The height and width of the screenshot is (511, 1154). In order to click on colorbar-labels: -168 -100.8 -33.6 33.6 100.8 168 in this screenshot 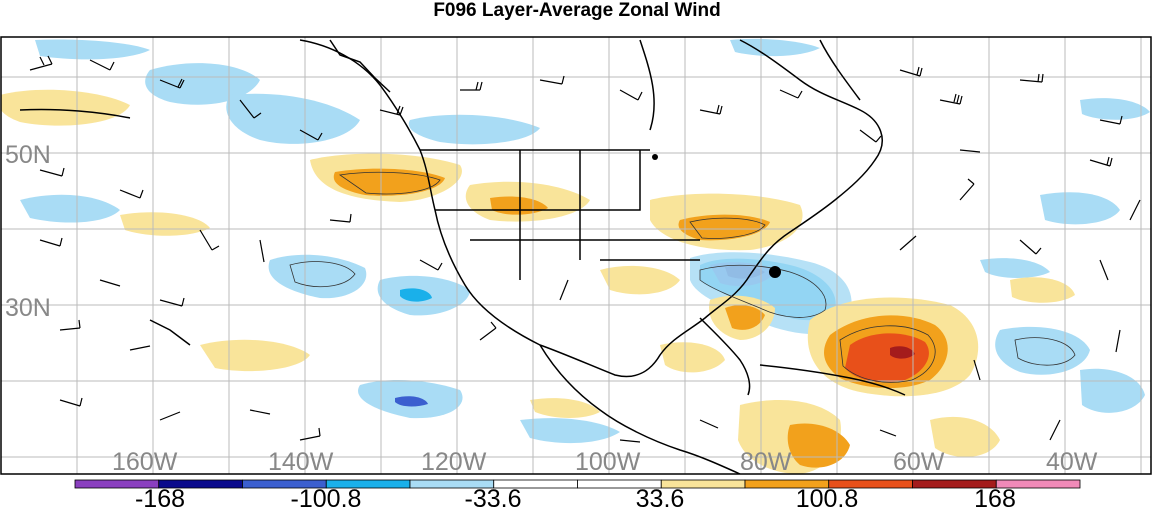, I will do `click(575, 498)`.